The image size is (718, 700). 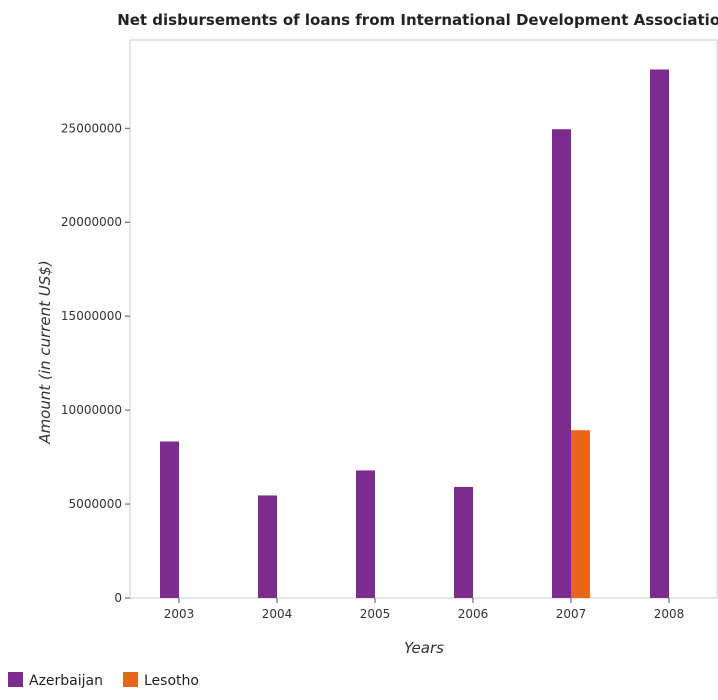 I want to click on bar-lesotho-2007, so click(x=580, y=514).